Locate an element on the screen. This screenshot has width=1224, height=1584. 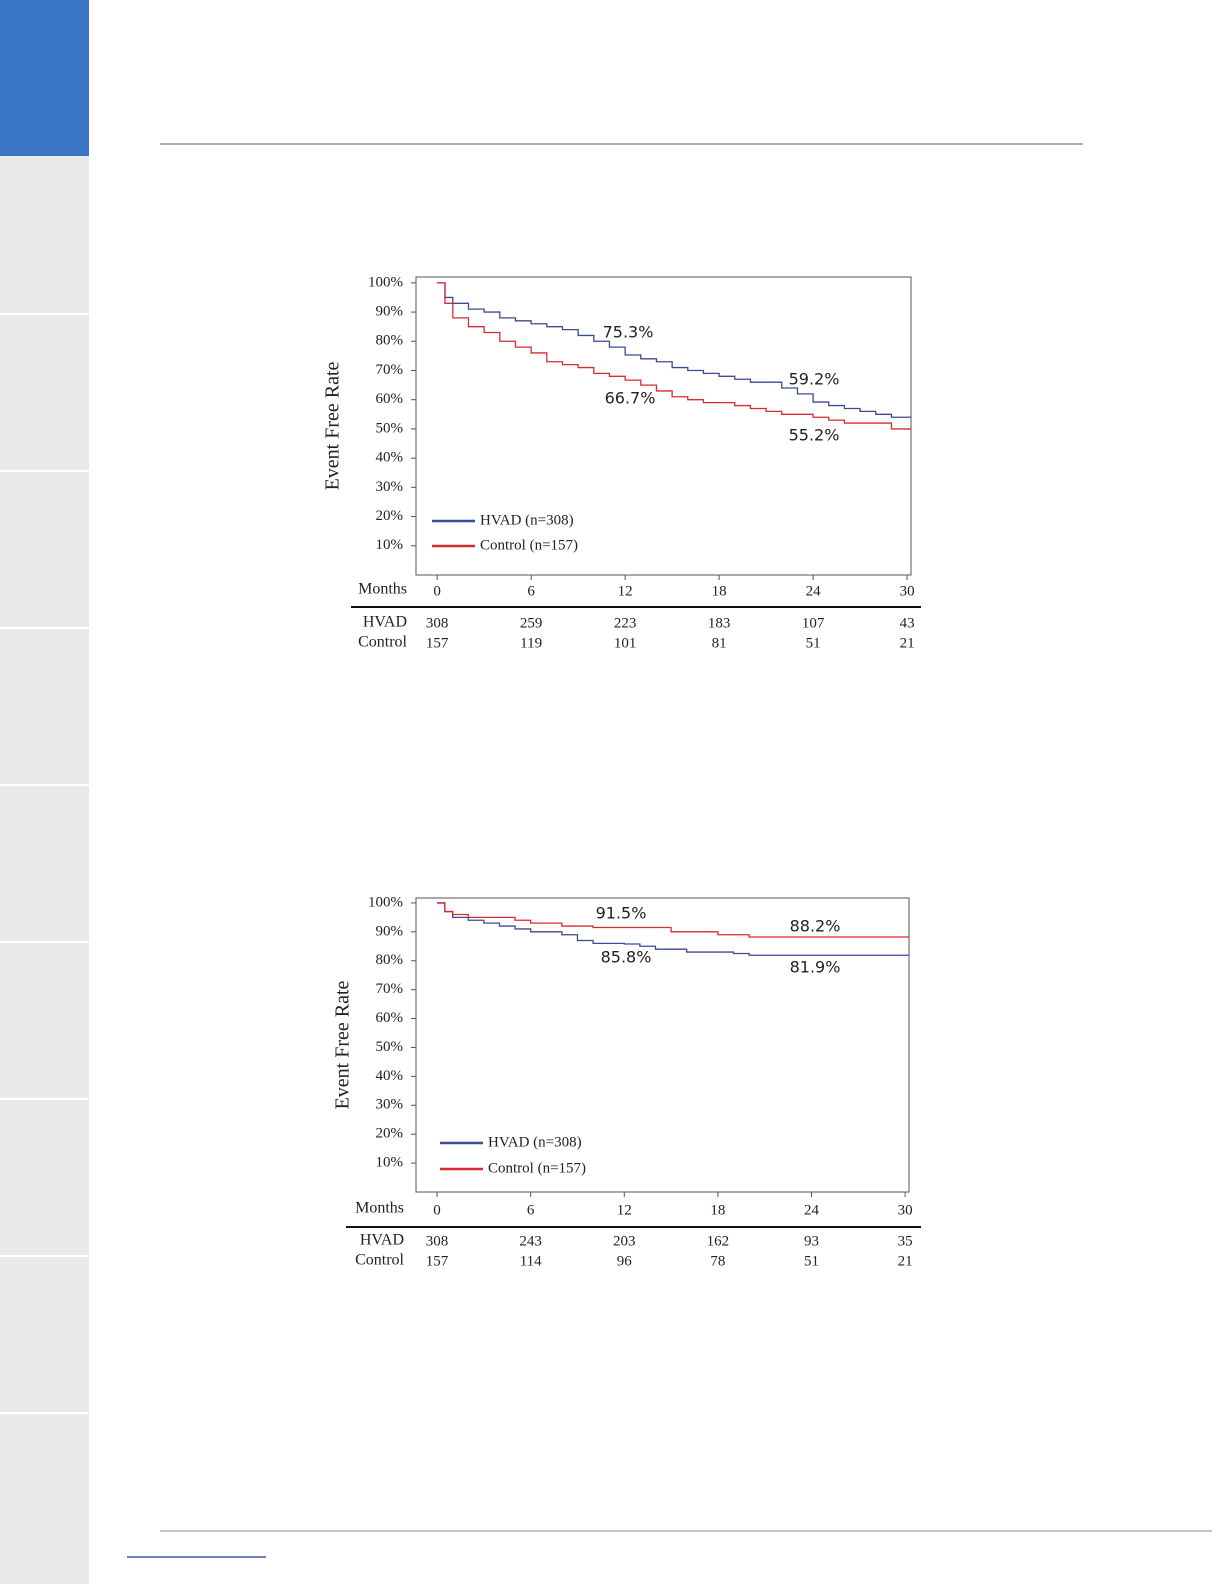
annotation: 75.3% is located at coordinates (628, 332).